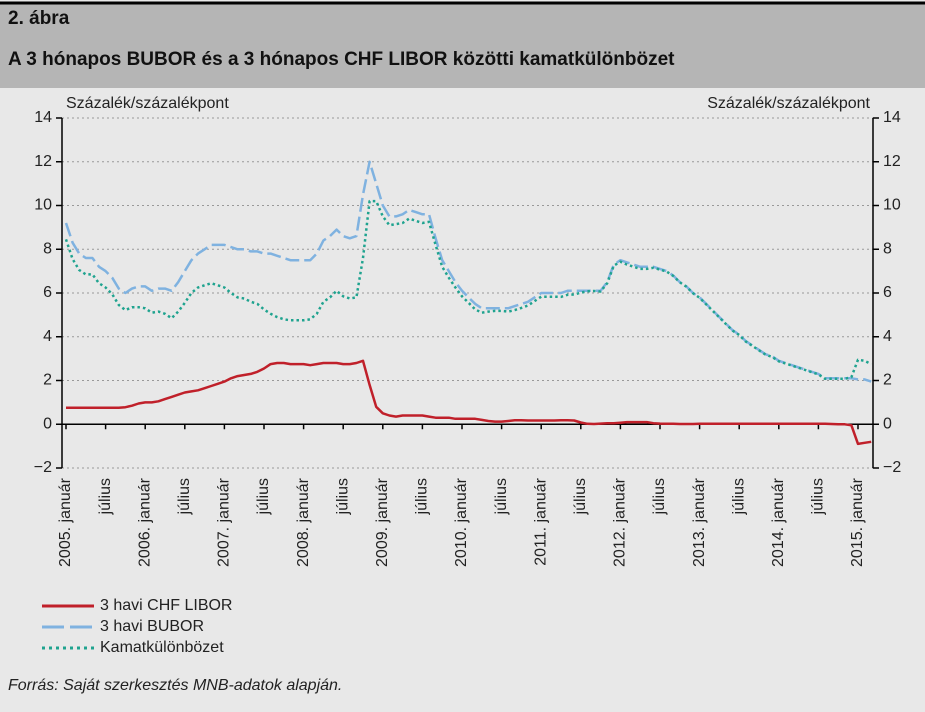 This screenshot has width=925, height=712. I want to click on y2-tick-label: −2, so click(892, 467).